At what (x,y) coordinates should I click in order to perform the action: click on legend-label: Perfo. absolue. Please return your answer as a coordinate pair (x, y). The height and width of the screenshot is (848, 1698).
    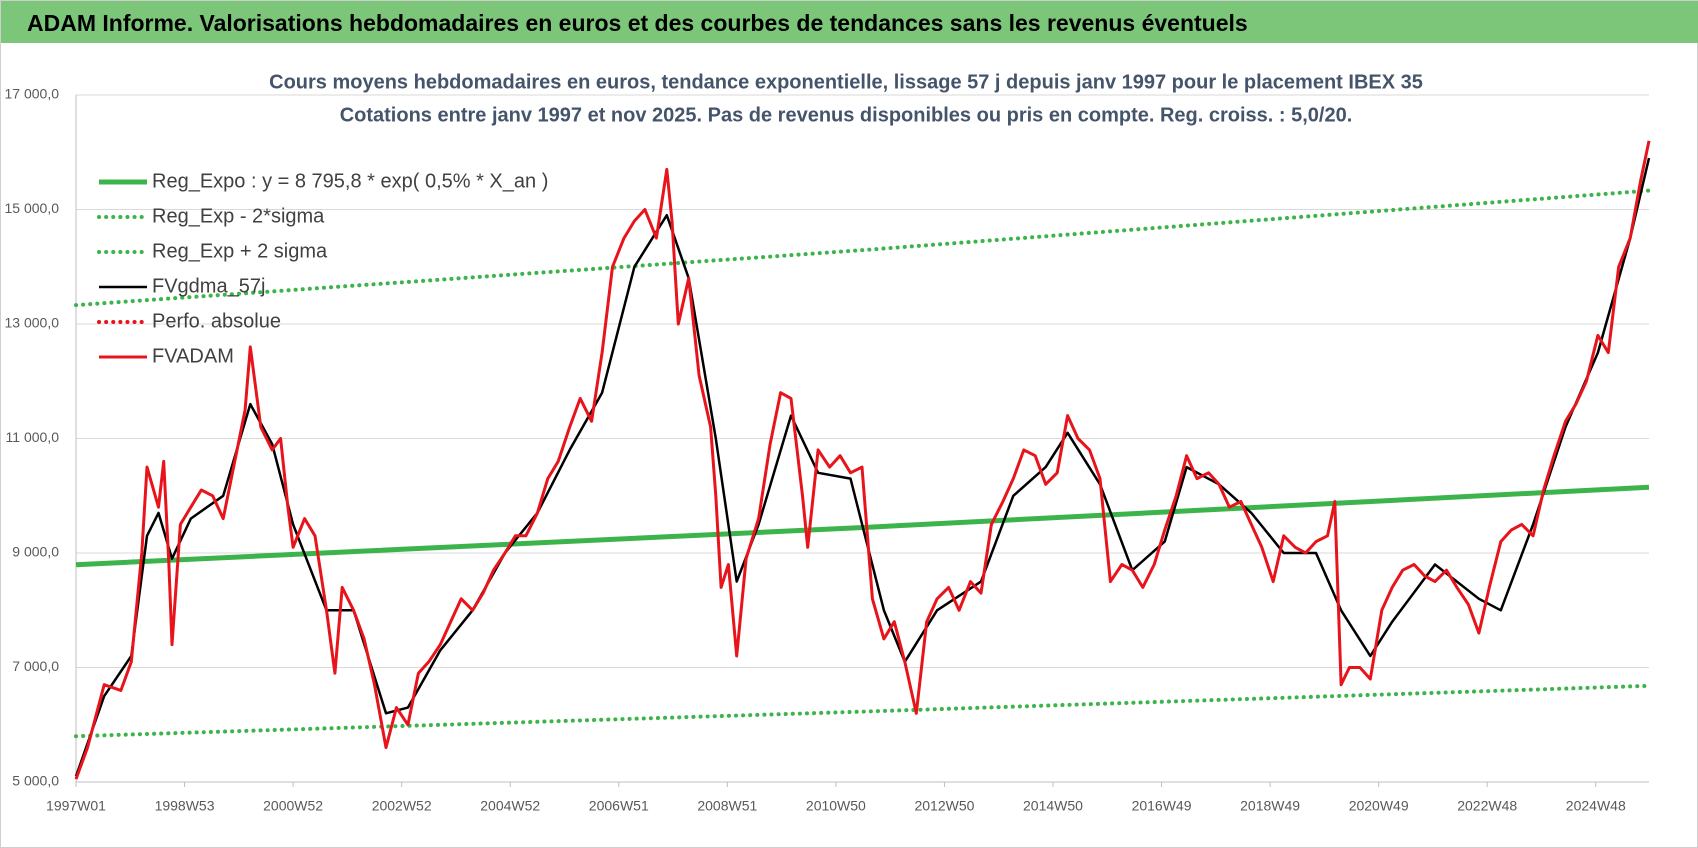
    Looking at the image, I should click on (216, 321).